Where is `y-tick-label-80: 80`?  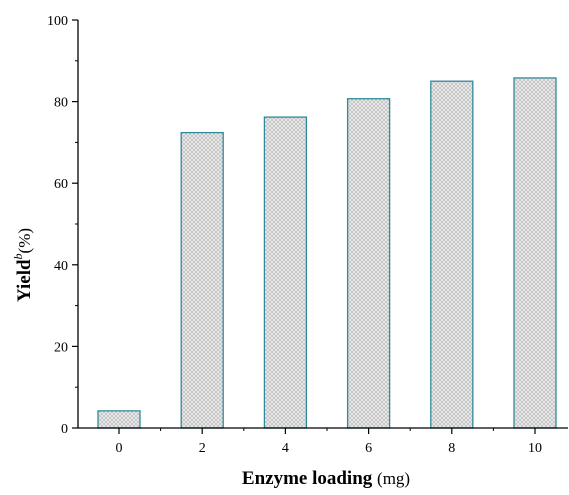
y-tick-label-80: 80 is located at coordinates (61, 103).